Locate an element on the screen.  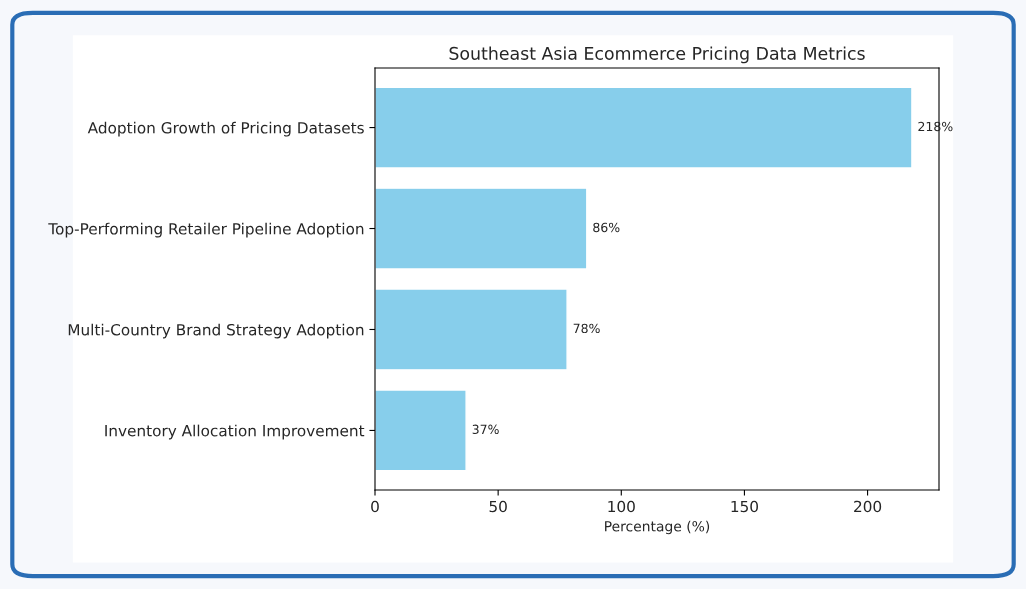
chart-title: Southeast Asia Ecommerce Pricing Data Metrics is located at coordinates (657, 55).